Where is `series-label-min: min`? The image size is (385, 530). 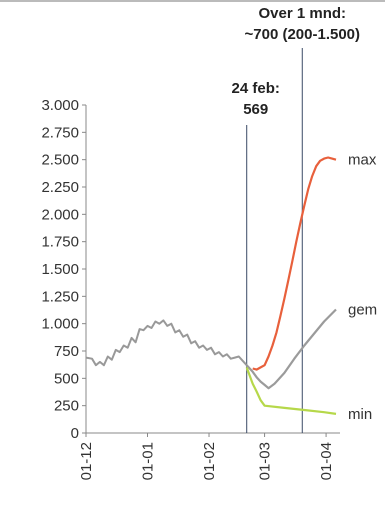 series-label-min: min is located at coordinates (360, 414).